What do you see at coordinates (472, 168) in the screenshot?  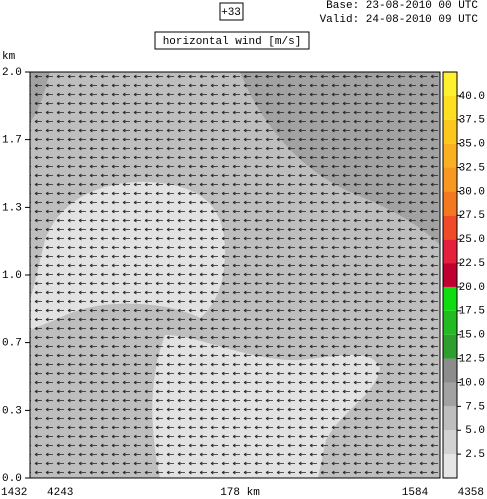 I see `colorbar-label: 32.5` at bounding box center [472, 168].